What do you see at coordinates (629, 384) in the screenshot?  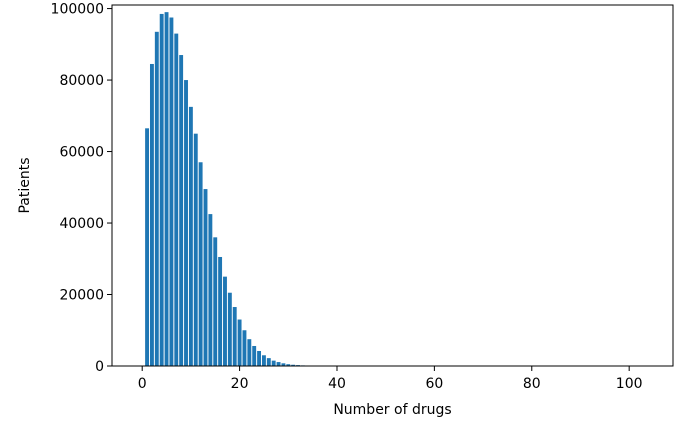 I see `x-tick-label: 100` at bounding box center [629, 384].